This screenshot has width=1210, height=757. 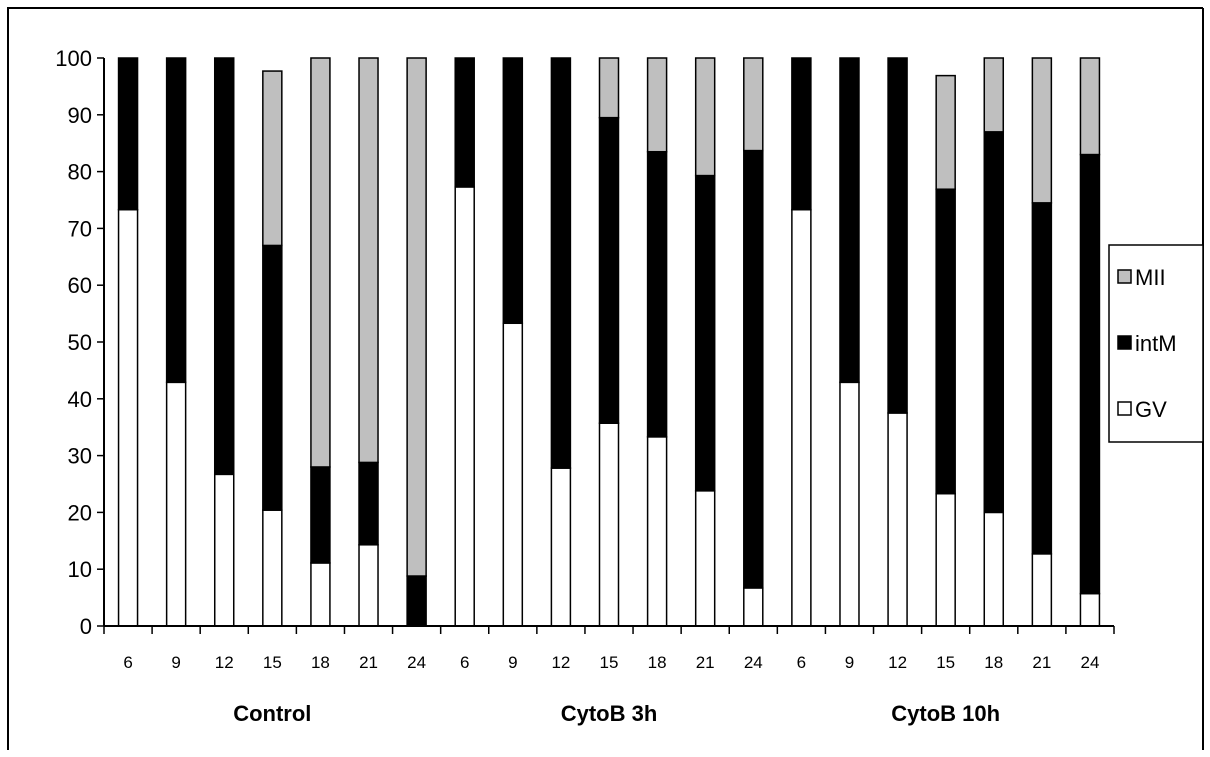 I want to click on group-label: CytoB 10h, so click(x=945, y=713).